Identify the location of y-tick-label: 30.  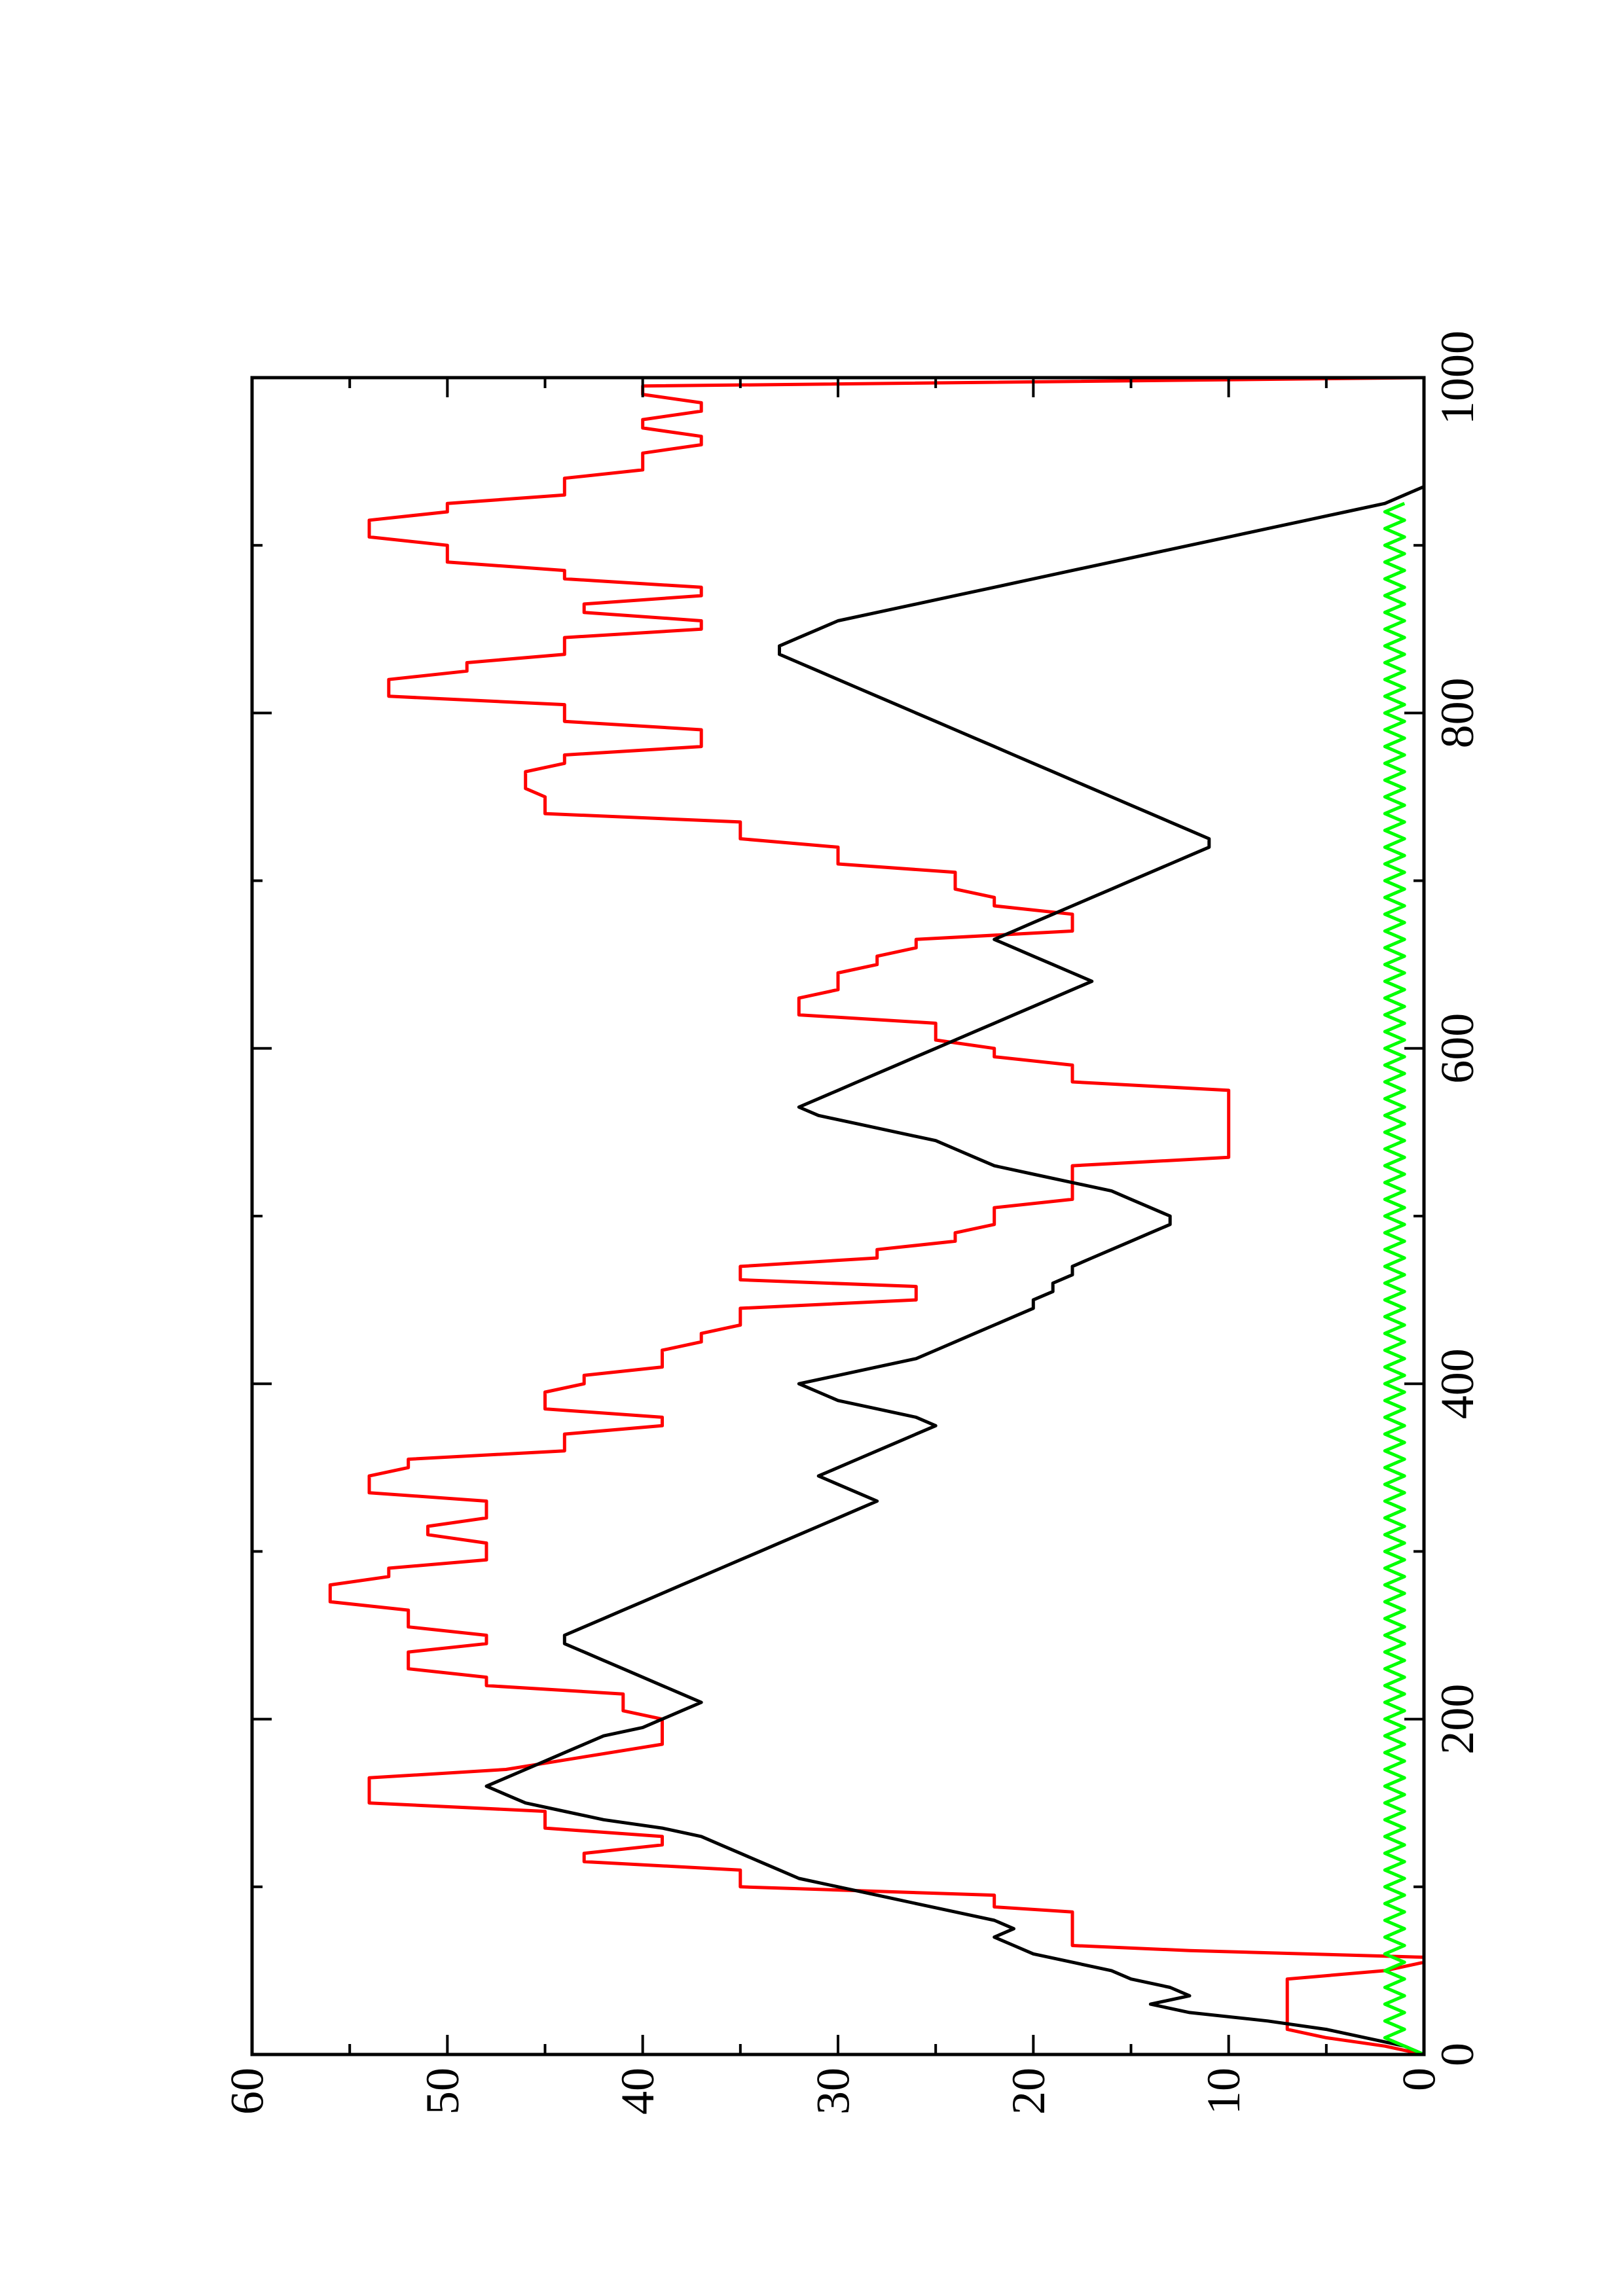
(833, 2091).